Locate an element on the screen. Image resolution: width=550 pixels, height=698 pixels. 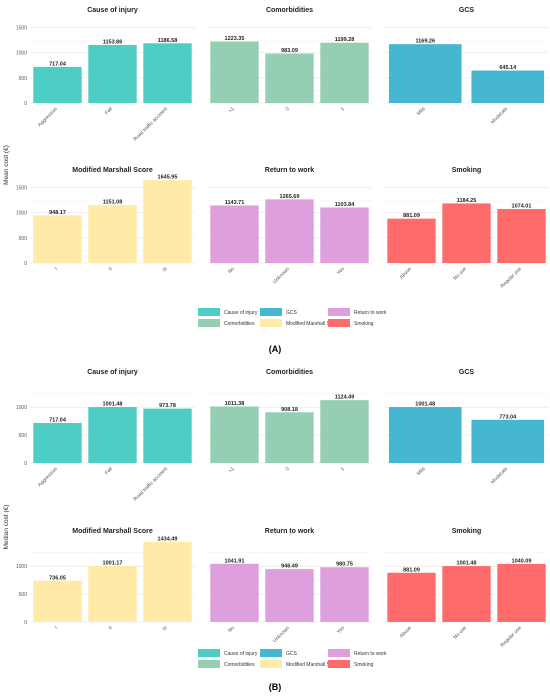
bar-value-label: 1151.08 is located at coordinates (113, 203).